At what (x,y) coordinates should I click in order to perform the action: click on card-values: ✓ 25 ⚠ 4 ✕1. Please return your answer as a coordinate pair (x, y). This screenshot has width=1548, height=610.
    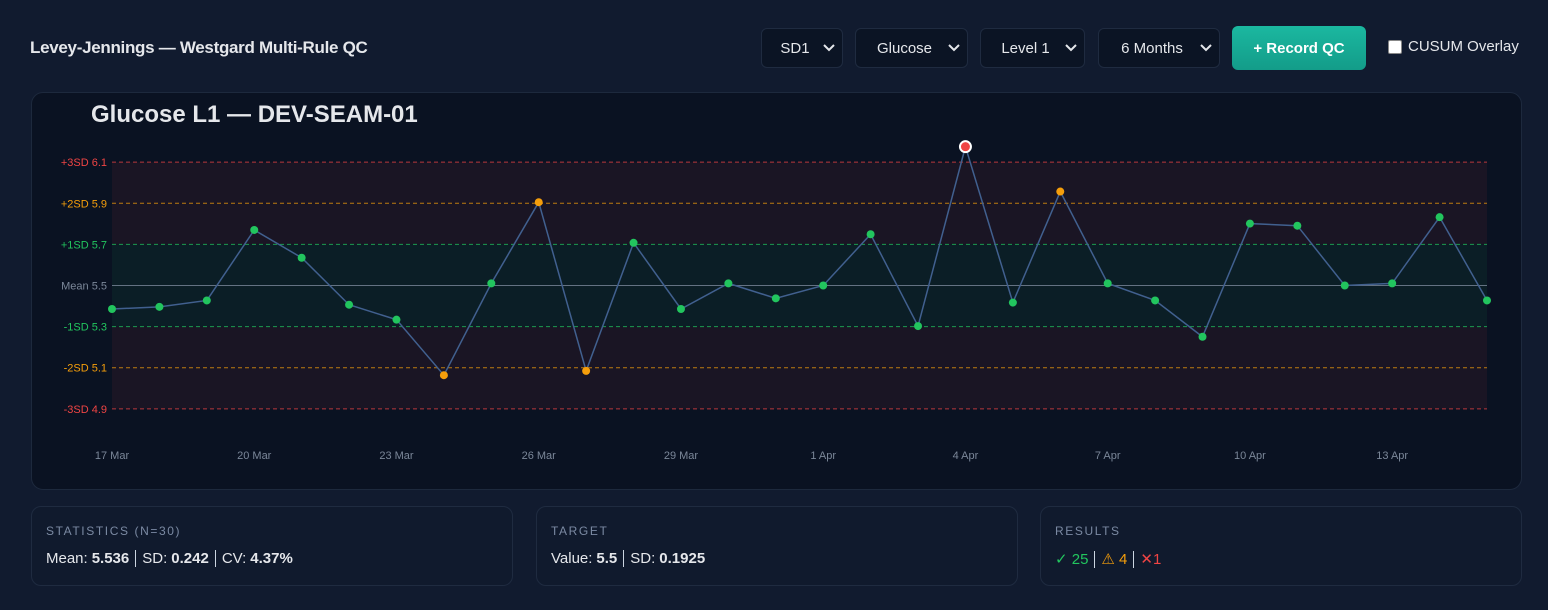
    Looking at the image, I should click on (1281, 559).